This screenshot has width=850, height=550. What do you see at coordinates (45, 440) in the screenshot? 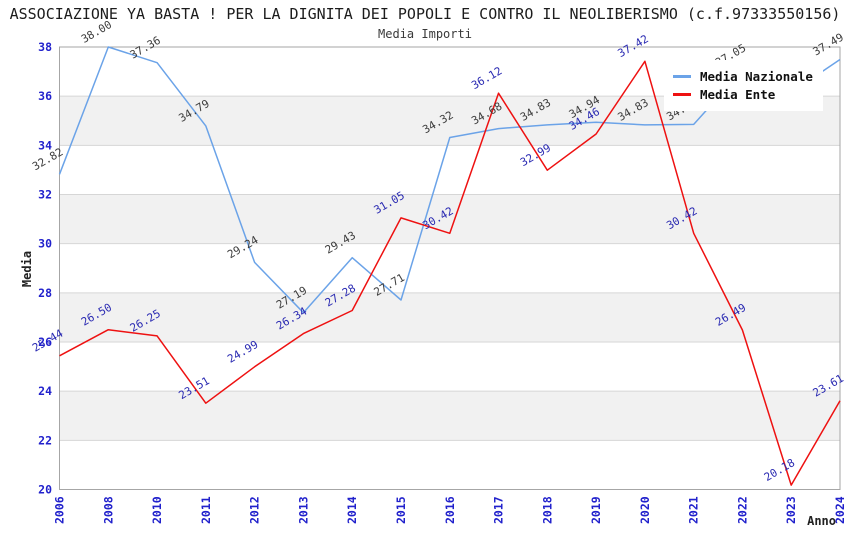
I see `y-tick-label: 22` at bounding box center [45, 440].